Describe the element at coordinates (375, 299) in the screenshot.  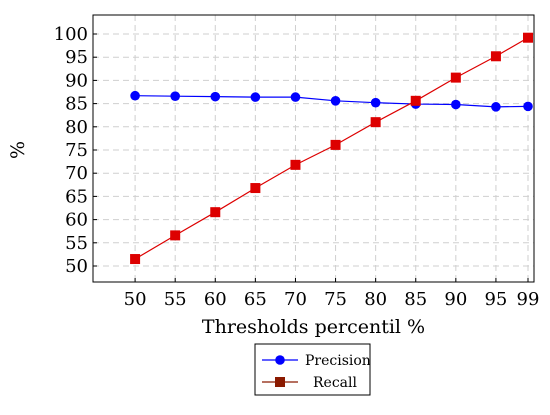
I see `x-tick-label: 80` at that location.